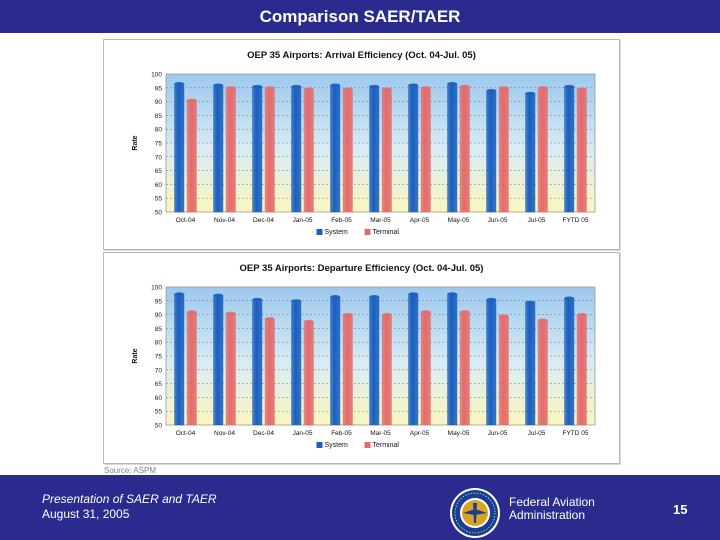 This screenshot has height=540, width=720. What do you see at coordinates (367, 445) in the screenshot?
I see `legend-swatch-terminal` at bounding box center [367, 445].